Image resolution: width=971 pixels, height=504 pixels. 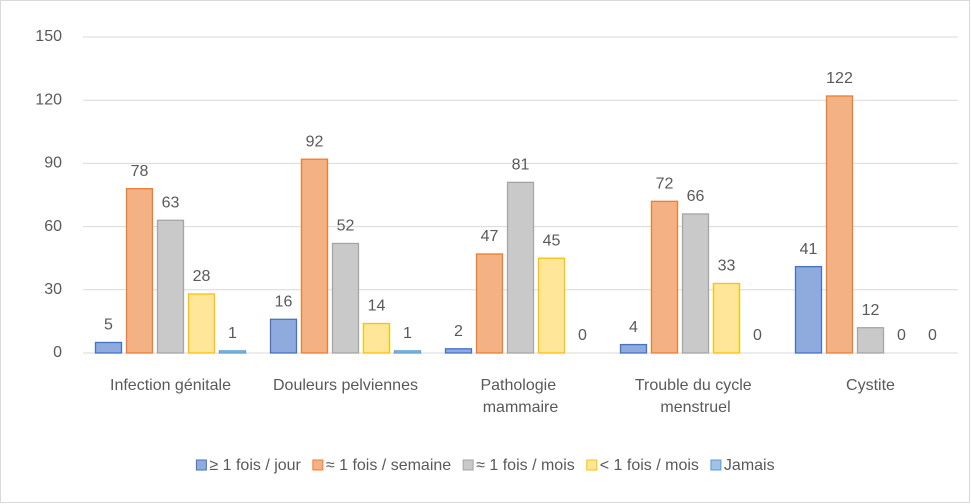 I want to click on data-label: 122, so click(x=839, y=78).